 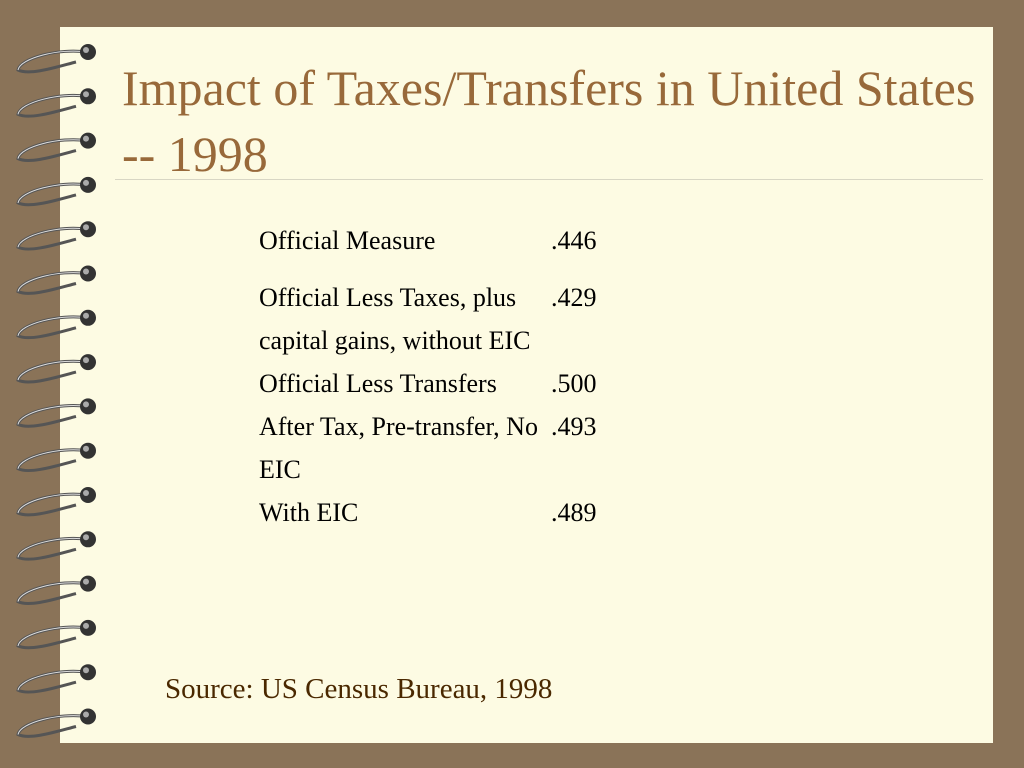 What do you see at coordinates (398, 448) in the screenshot?
I see `row-label: After Tax, Pre-transfer, No EIC` at bounding box center [398, 448].